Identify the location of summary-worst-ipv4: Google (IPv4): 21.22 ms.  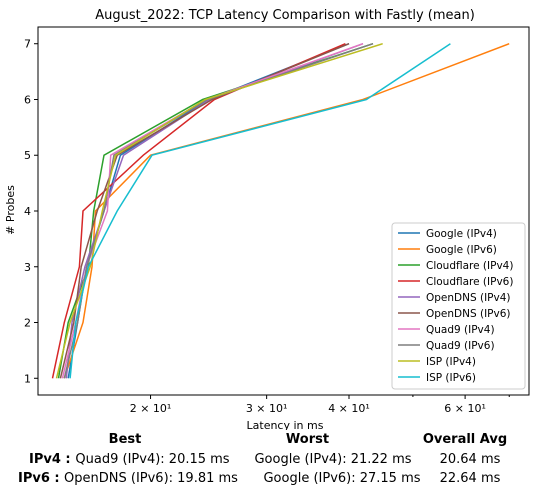
(333, 459).